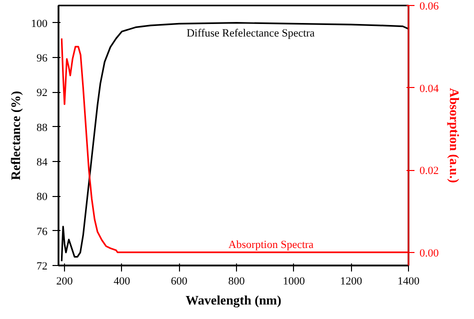 The width and height of the screenshot is (474, 319). What do you see at coordinates (179, 282) in the screenshot?
I see `x-tick-label: 600` at bounding box center [179, 282].